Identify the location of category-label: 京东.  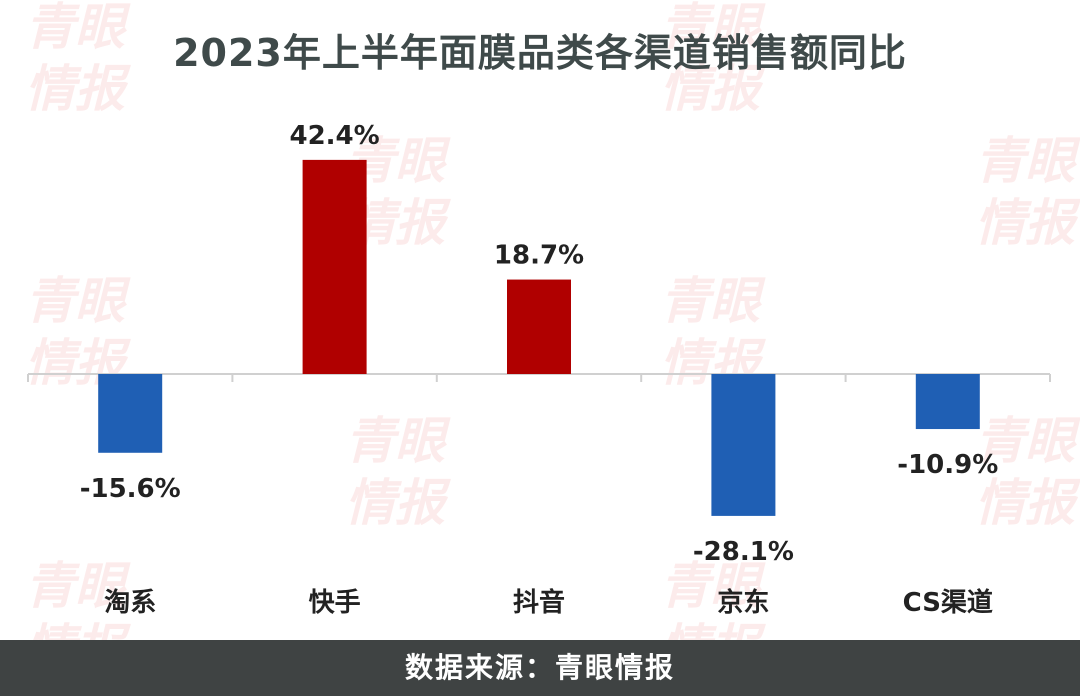
(743, 602).